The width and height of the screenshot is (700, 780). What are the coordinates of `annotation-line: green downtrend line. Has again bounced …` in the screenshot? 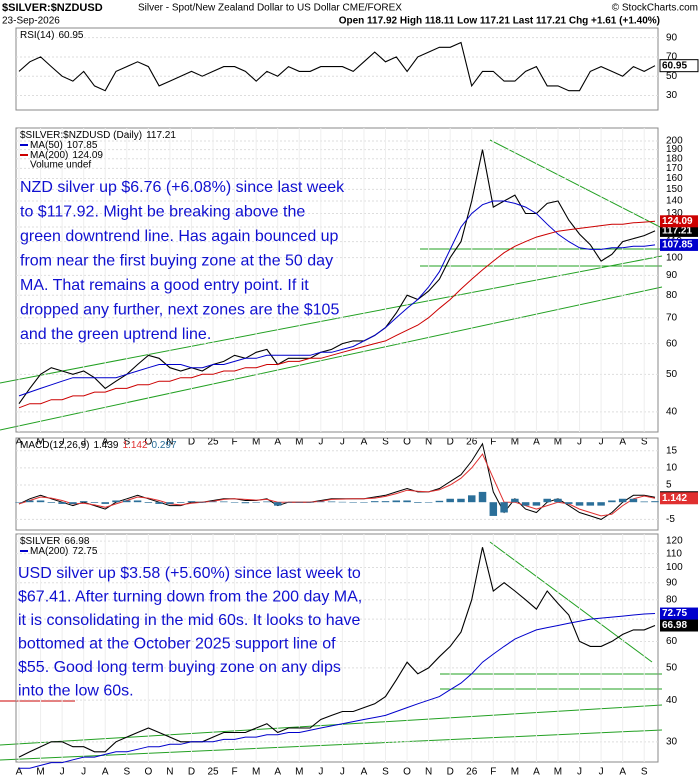 It's located at (179, 236).